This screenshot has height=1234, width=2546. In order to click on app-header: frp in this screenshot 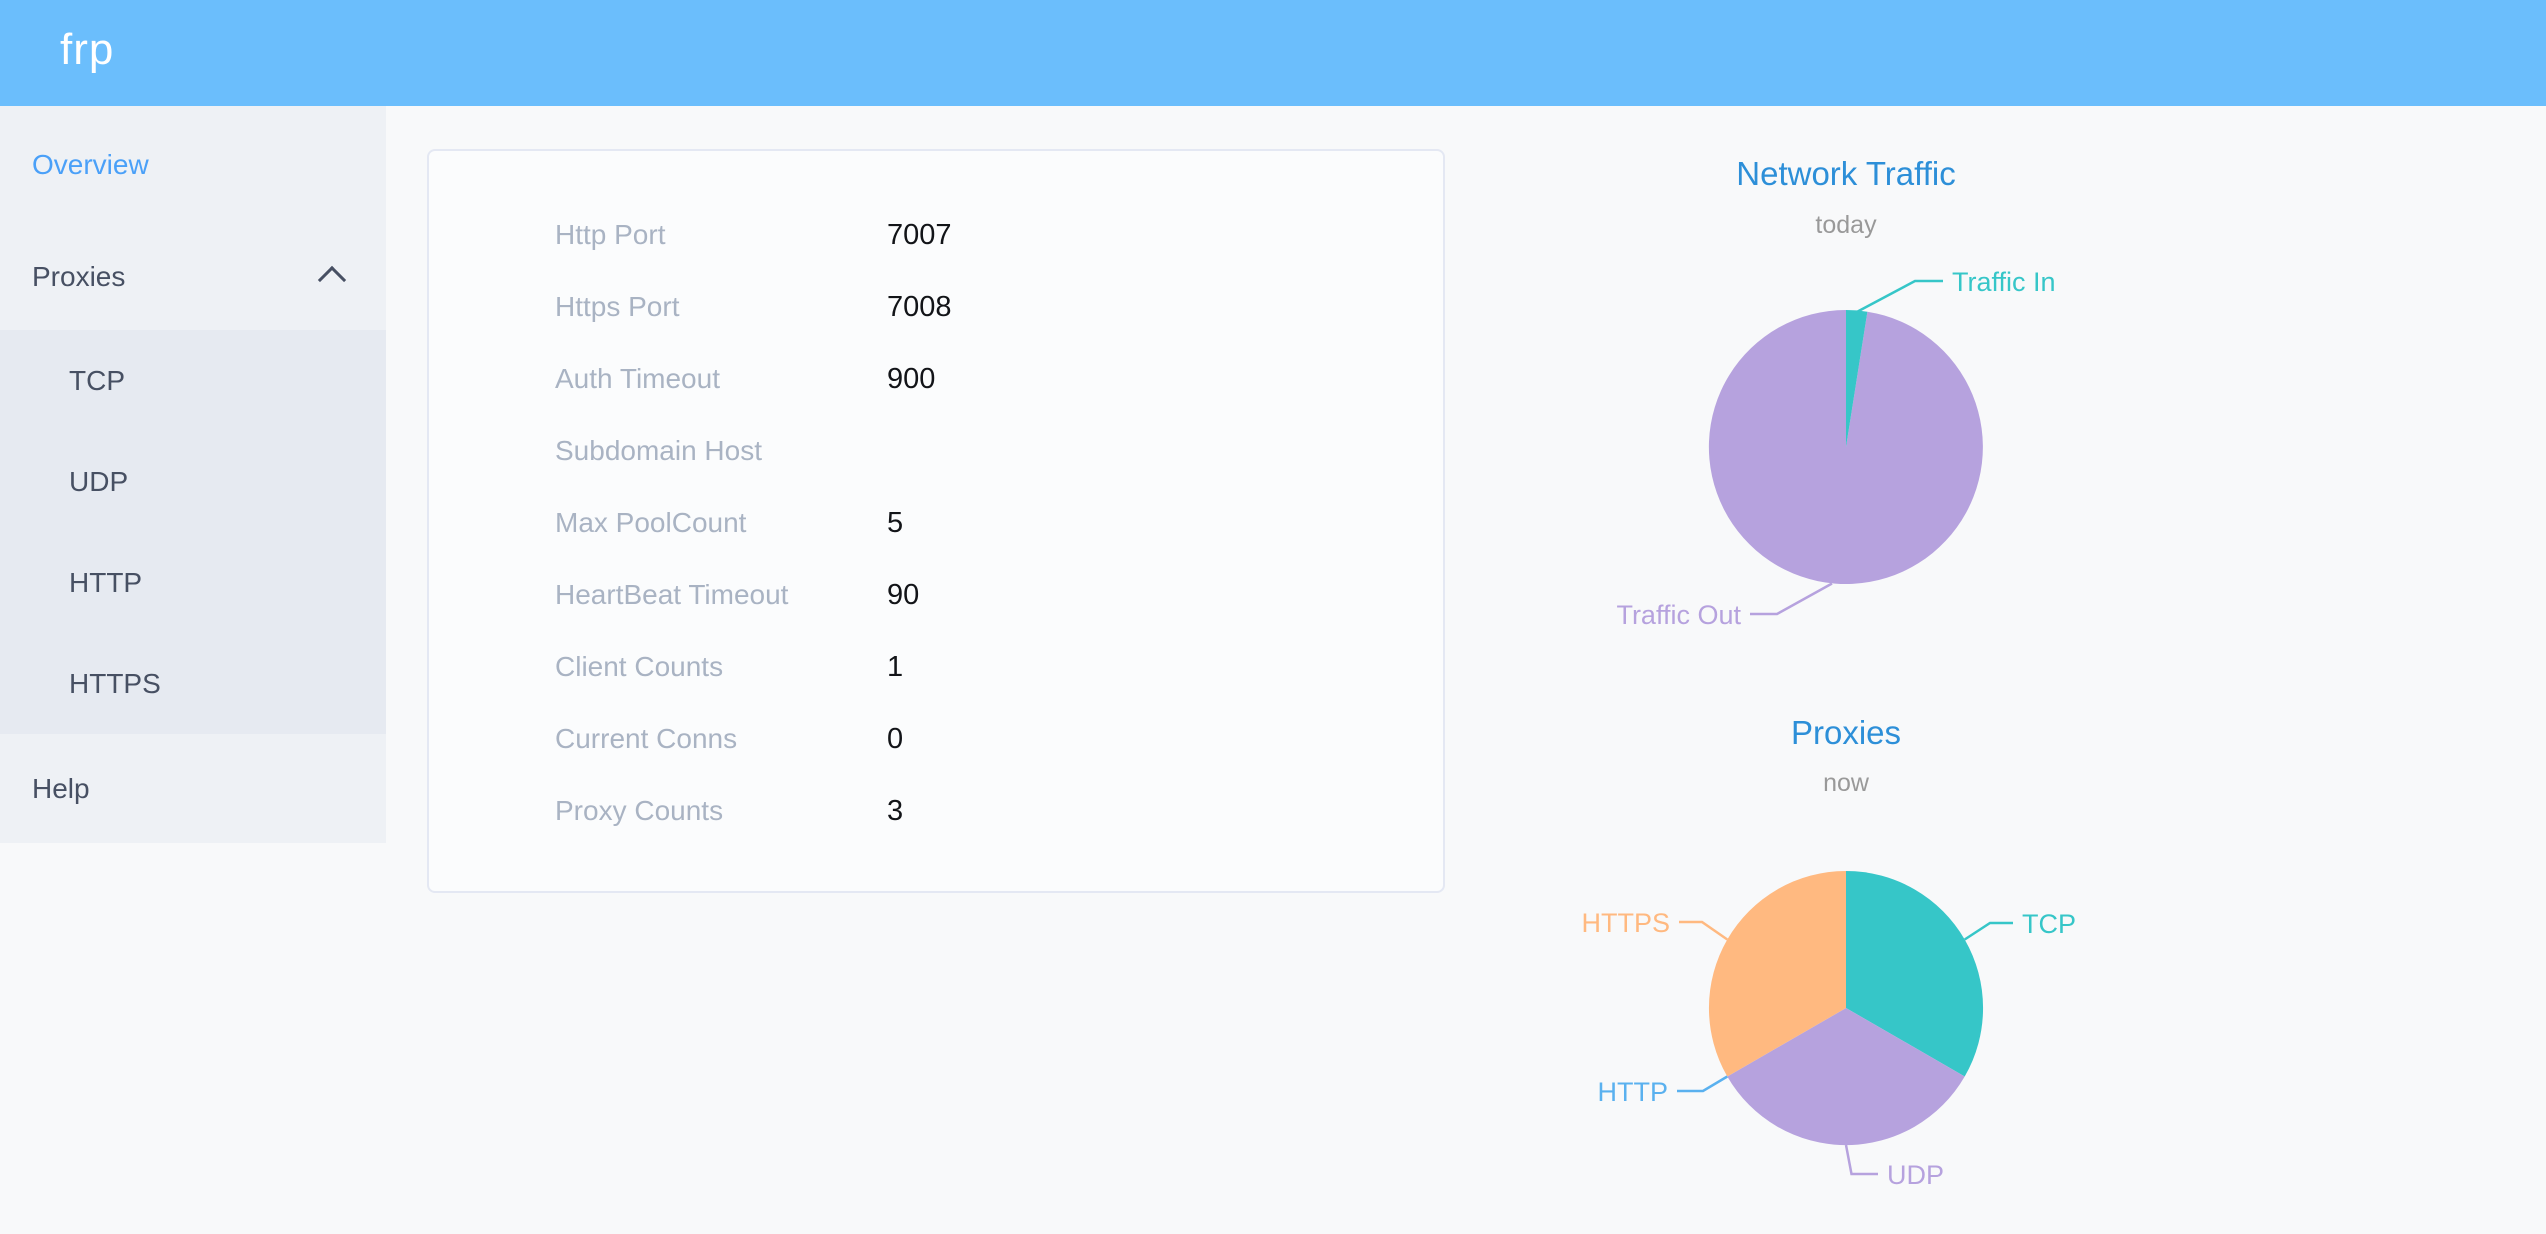, I will do `click(1273, 53)`.